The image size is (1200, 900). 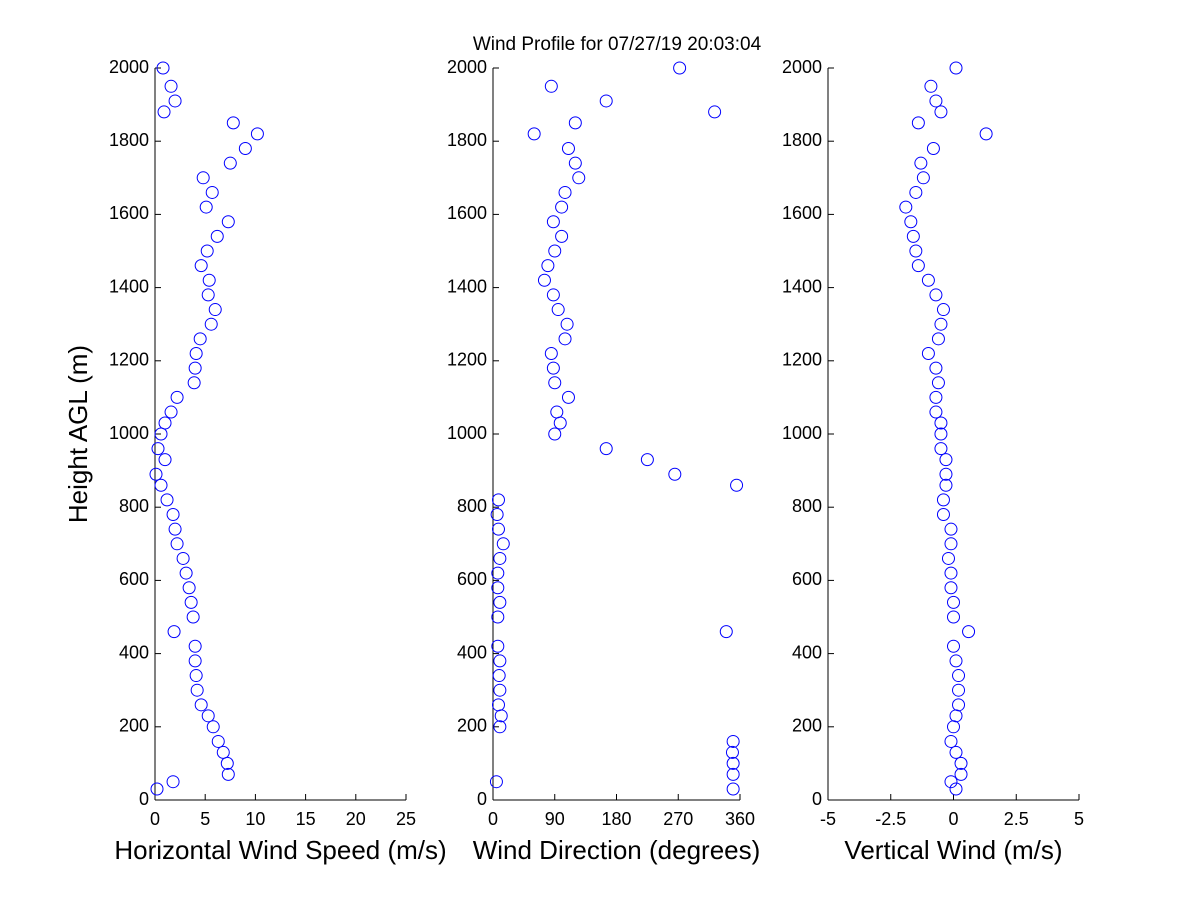 What do you see at coordinates (306, 819) in the screenshot?
I see `x-tick-label: 15` at bounding box center [306, 819].